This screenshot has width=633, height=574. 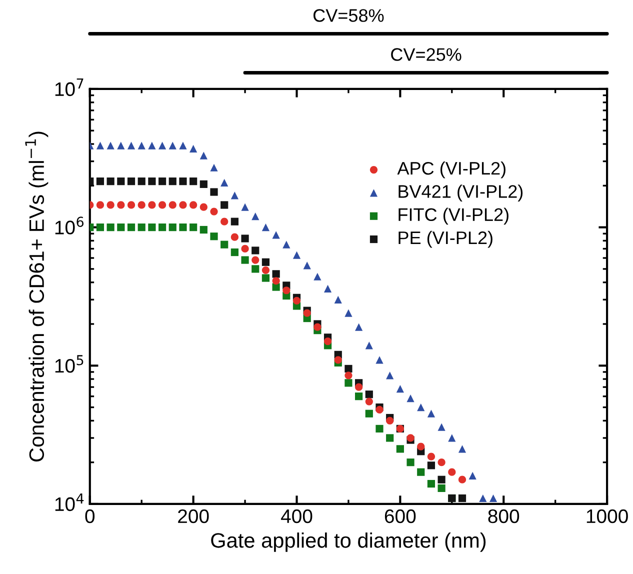 What do you see at coordinates (426, 54) in the screenshot?
I see `text: CV=25%` at bounding box center [426, 54].